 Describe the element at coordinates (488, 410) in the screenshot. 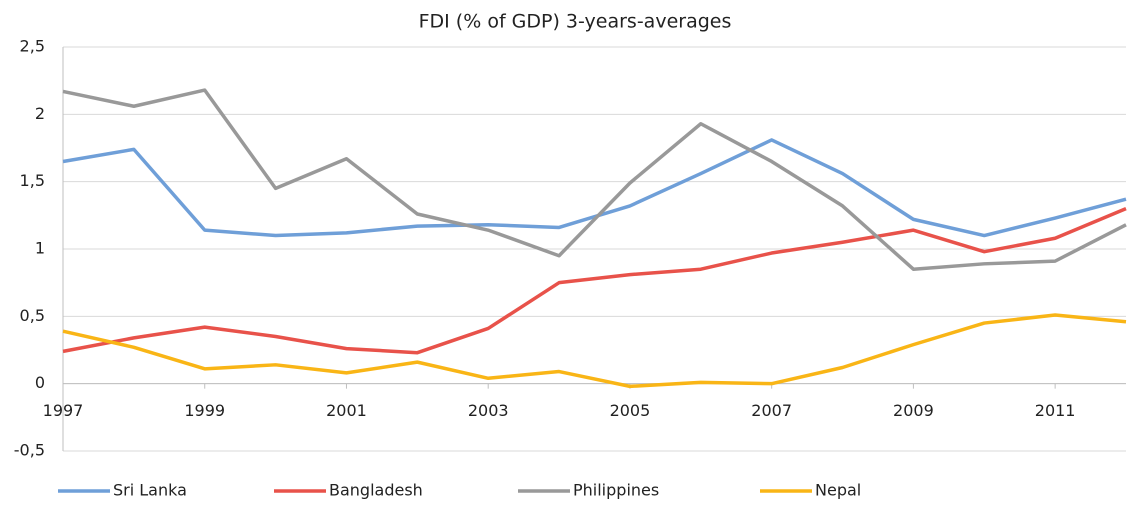

I see `x-tick-label: 2003` at that location.